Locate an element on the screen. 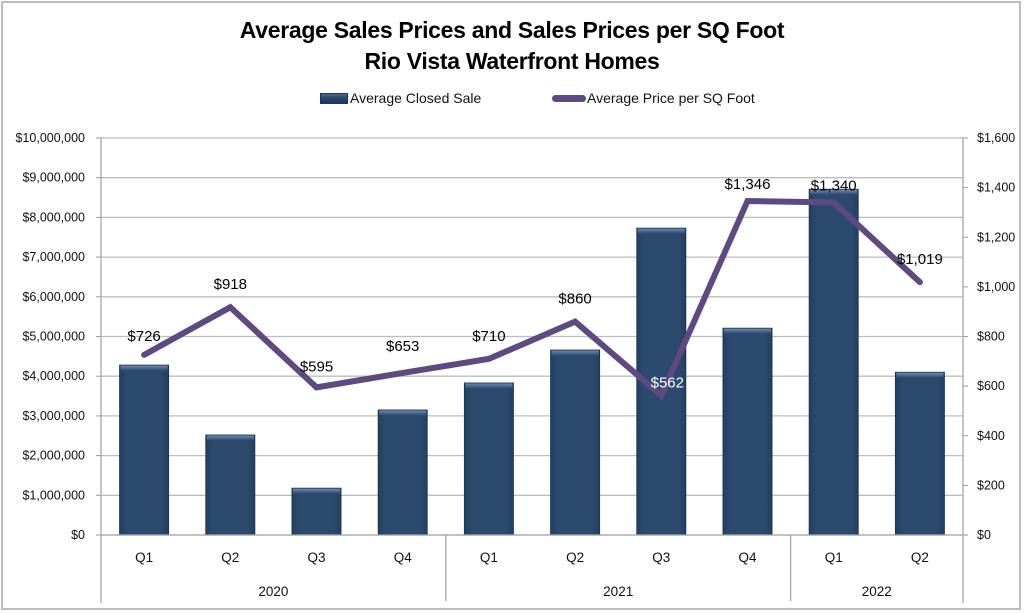 This screenshot has width=1024, height=613. chart-subtitle: Rio Vista Waterfront Homes is located at coordinates (512, 61).